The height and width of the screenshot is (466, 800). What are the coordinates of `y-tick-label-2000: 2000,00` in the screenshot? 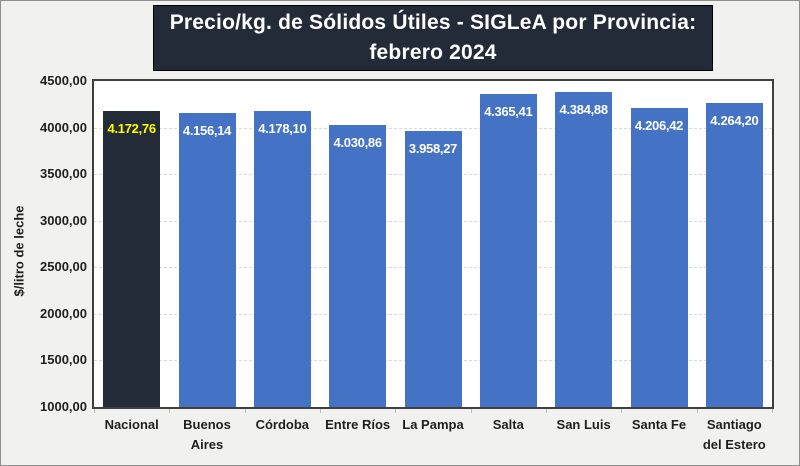 It's located at (63, 313).